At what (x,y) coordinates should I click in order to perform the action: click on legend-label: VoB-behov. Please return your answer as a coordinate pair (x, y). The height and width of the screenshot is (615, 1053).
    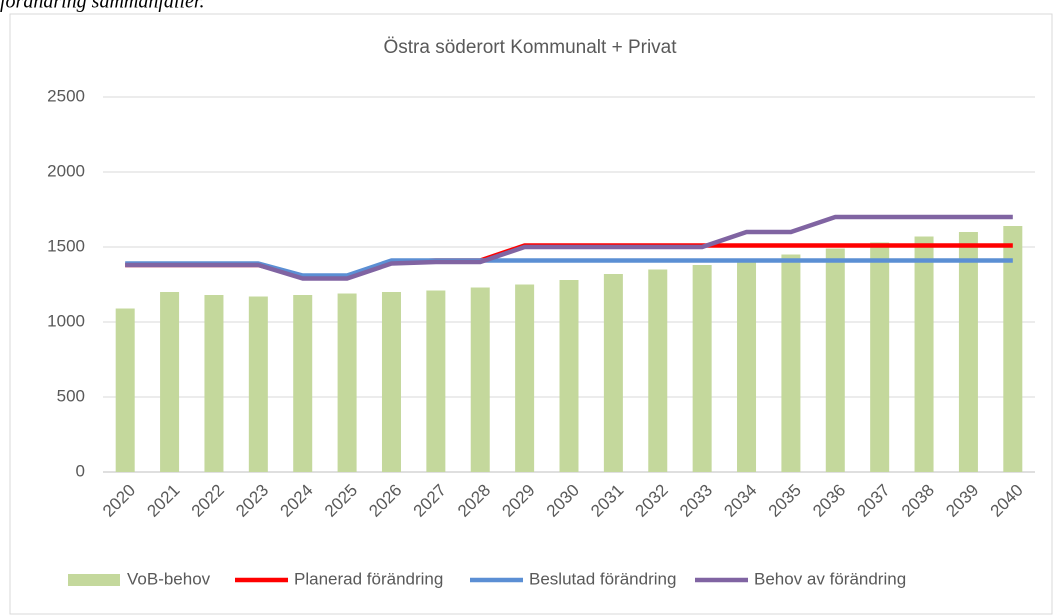
    Looking at the image, I should click on (169, 578).